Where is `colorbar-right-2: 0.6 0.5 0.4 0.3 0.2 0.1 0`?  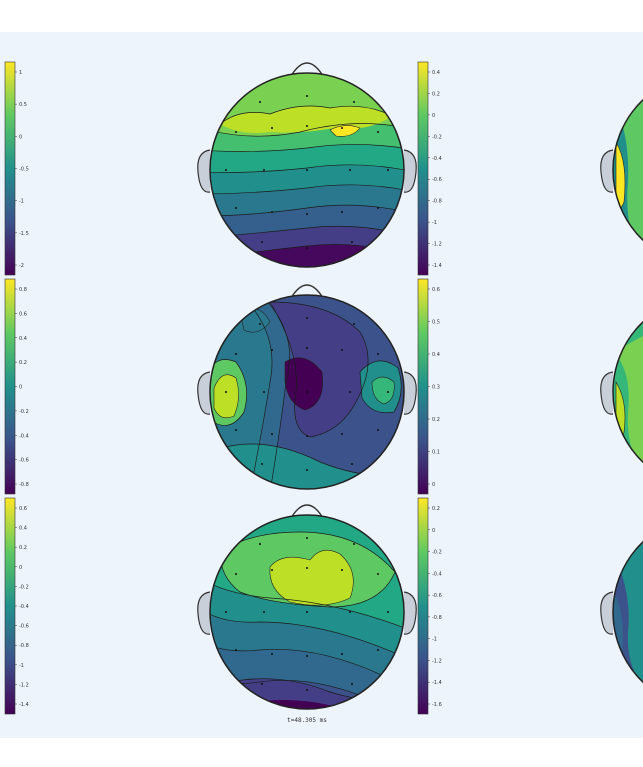
colorbar-right-2: 0.6 0.5 0.4 0.3 0.2 0.1 0 is located at coordinates (428, 386).